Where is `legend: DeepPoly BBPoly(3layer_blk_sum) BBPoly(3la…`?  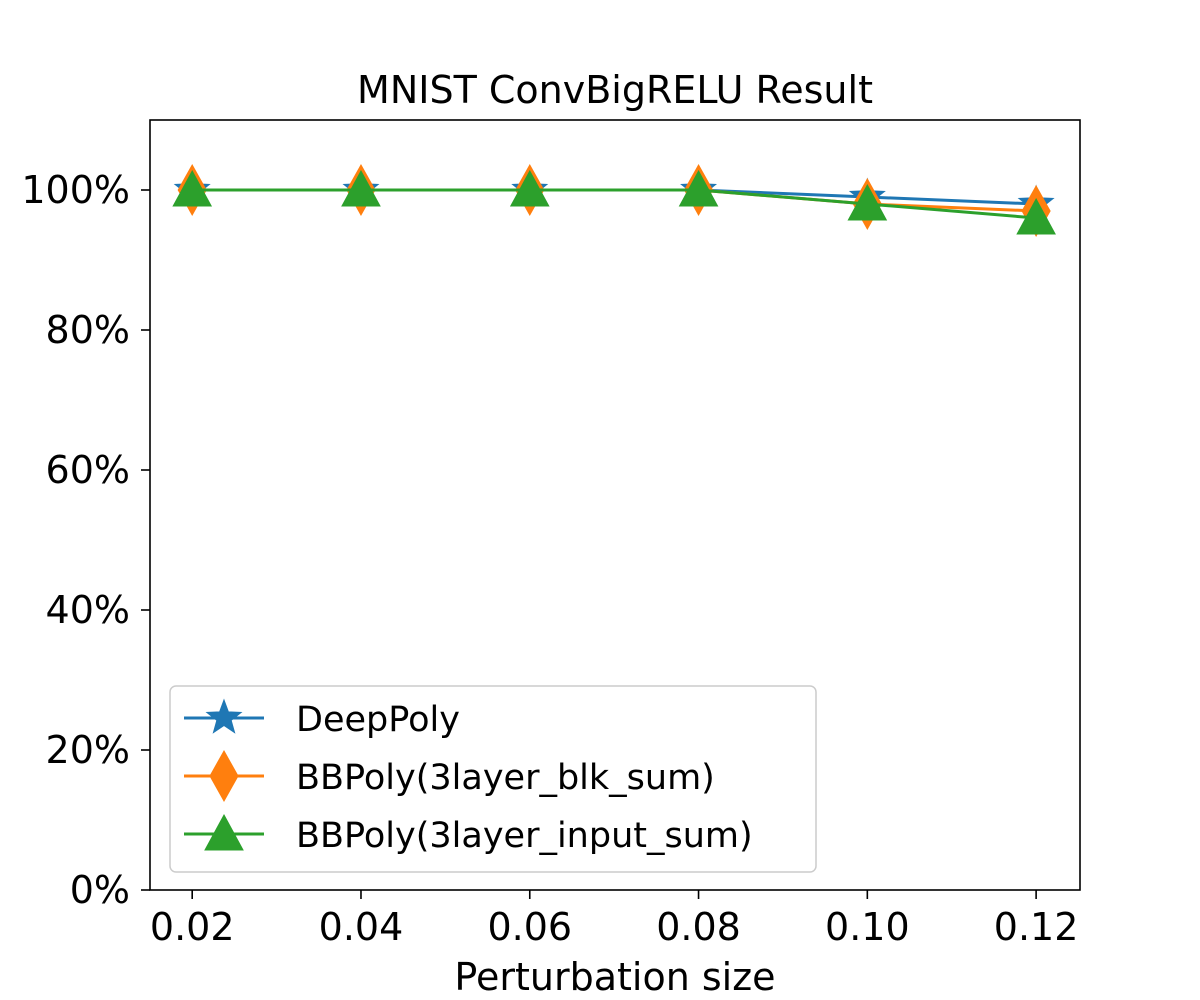 legend: DeepPoly BBPoly(3layer_blk_sum) BBPoly(3la… is located at coordinates (493, 779).